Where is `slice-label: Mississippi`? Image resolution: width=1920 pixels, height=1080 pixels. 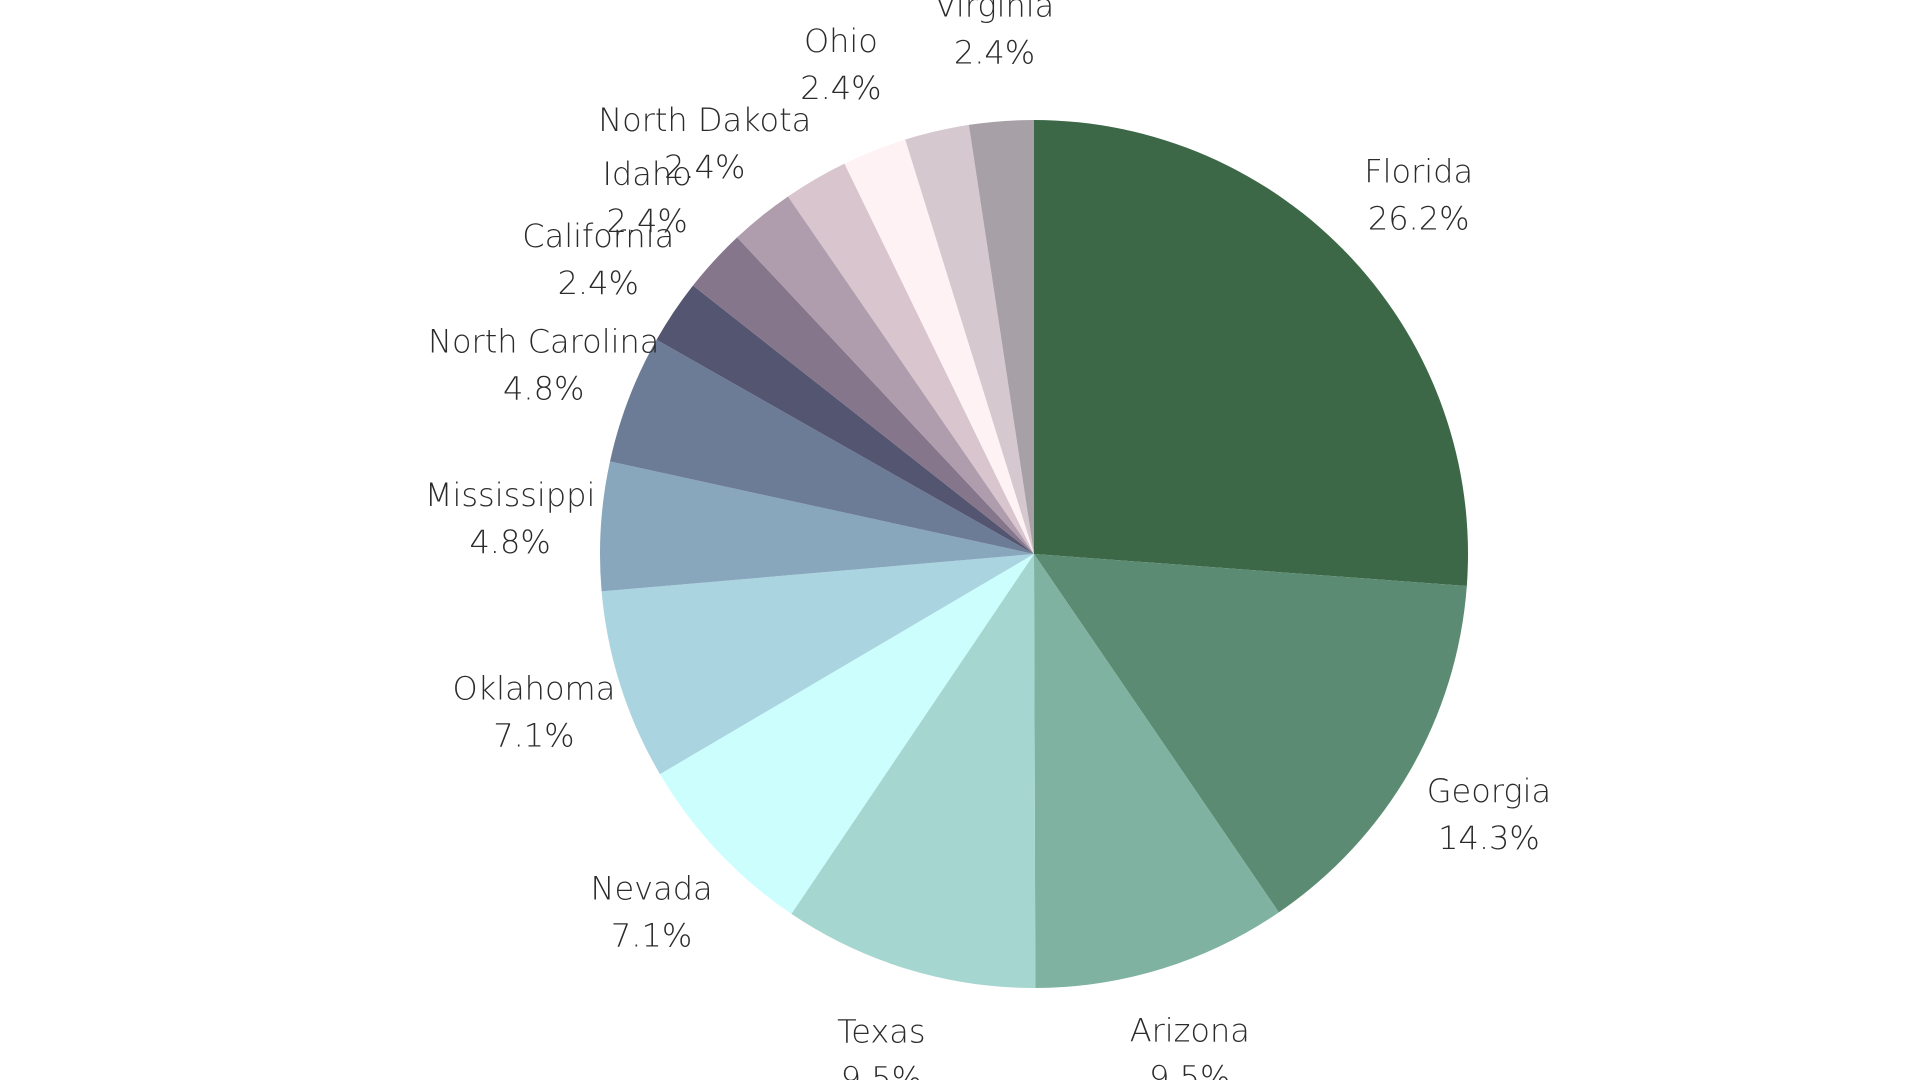
slice-label: Mississippi is located at coordinates (510, 495).